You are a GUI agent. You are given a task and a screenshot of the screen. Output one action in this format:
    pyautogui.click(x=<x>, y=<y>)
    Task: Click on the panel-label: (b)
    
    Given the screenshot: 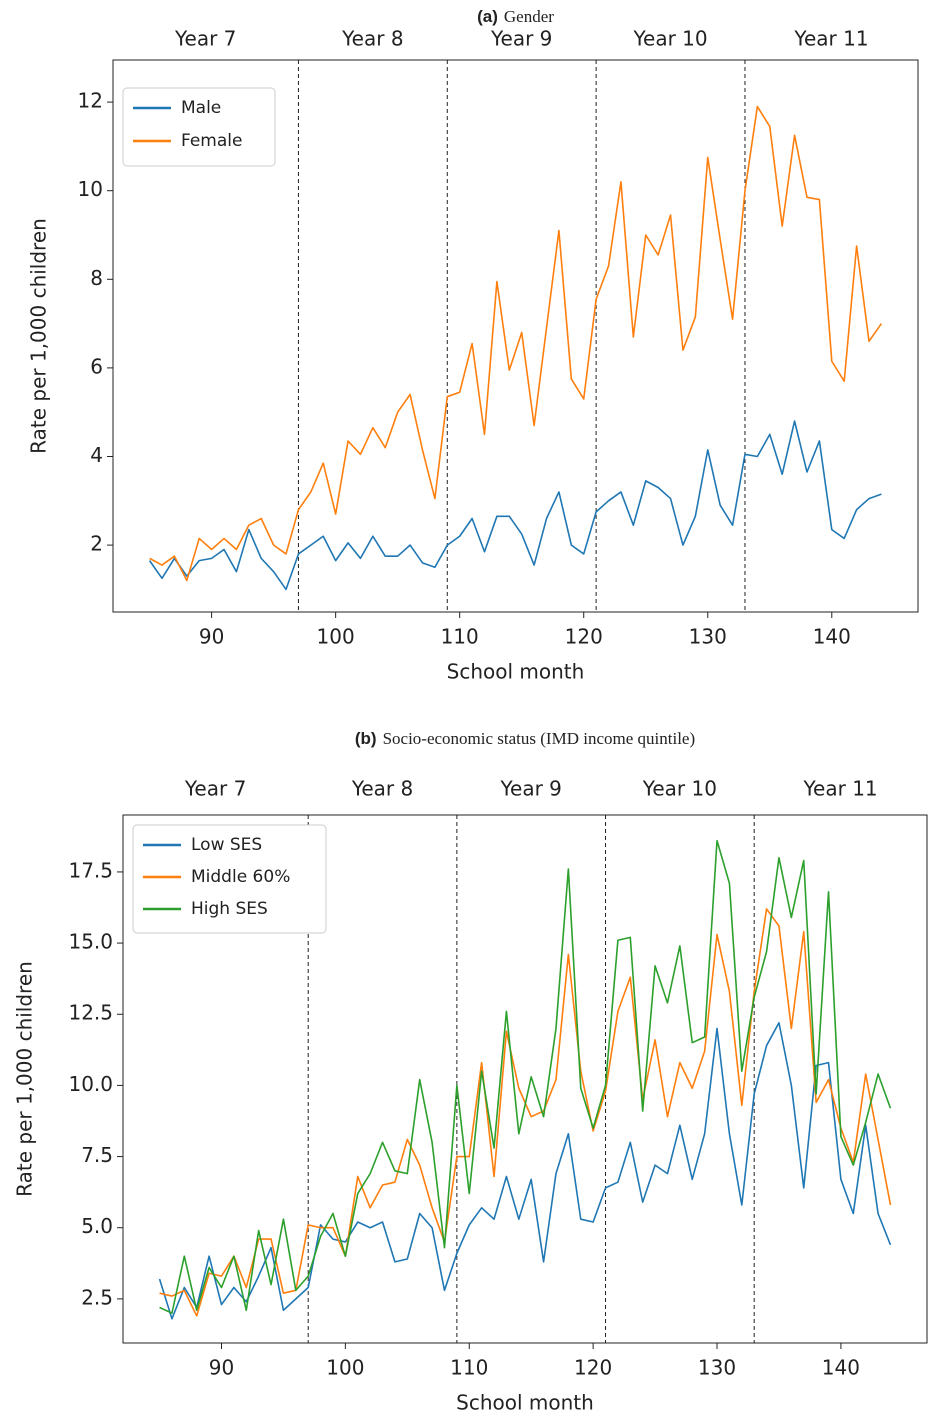 What is the action you would take?
    pyautogui.click(x=366, y=738)
    